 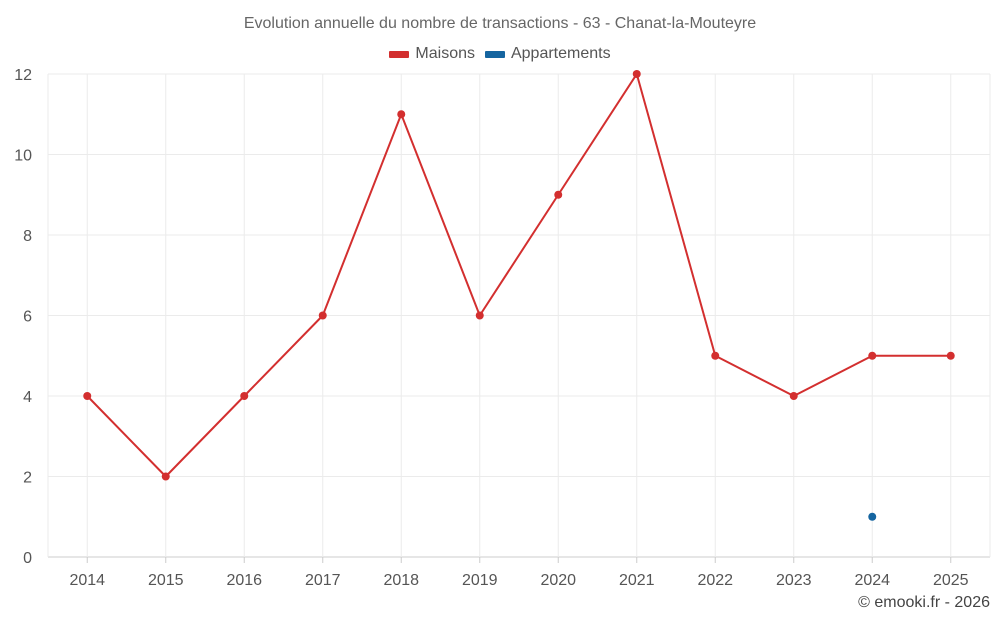 I want to click on y-tick-label: 4, so click(x=27, y=397).